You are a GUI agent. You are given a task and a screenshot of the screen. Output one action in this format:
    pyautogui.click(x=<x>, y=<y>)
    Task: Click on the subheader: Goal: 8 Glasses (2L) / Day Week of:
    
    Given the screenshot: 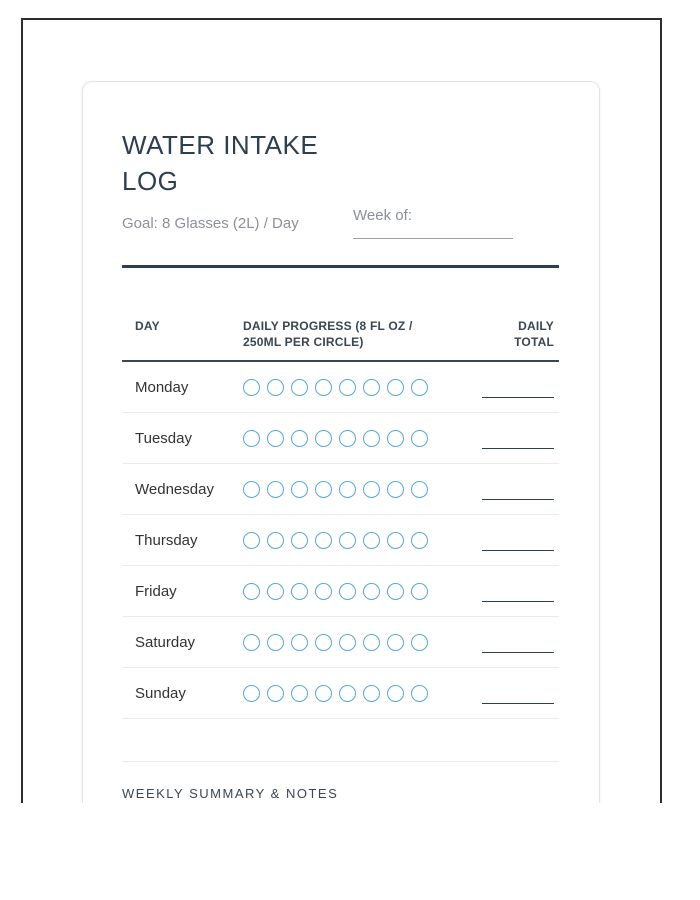 What is the action you would take?
    pyautogui.click(x=340, y=223)
    